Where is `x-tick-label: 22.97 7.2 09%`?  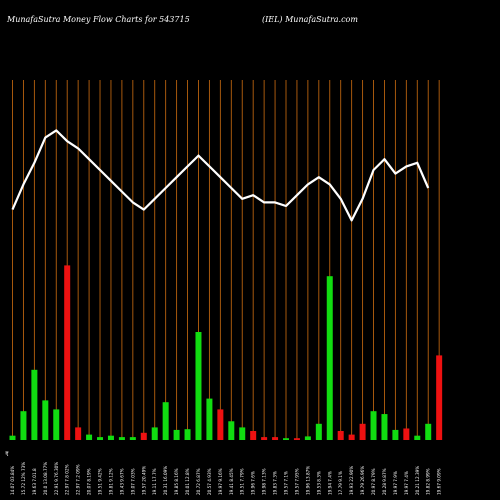
x-tick-label: 22.97 7.2 09% is located at coordinates (78, 479).